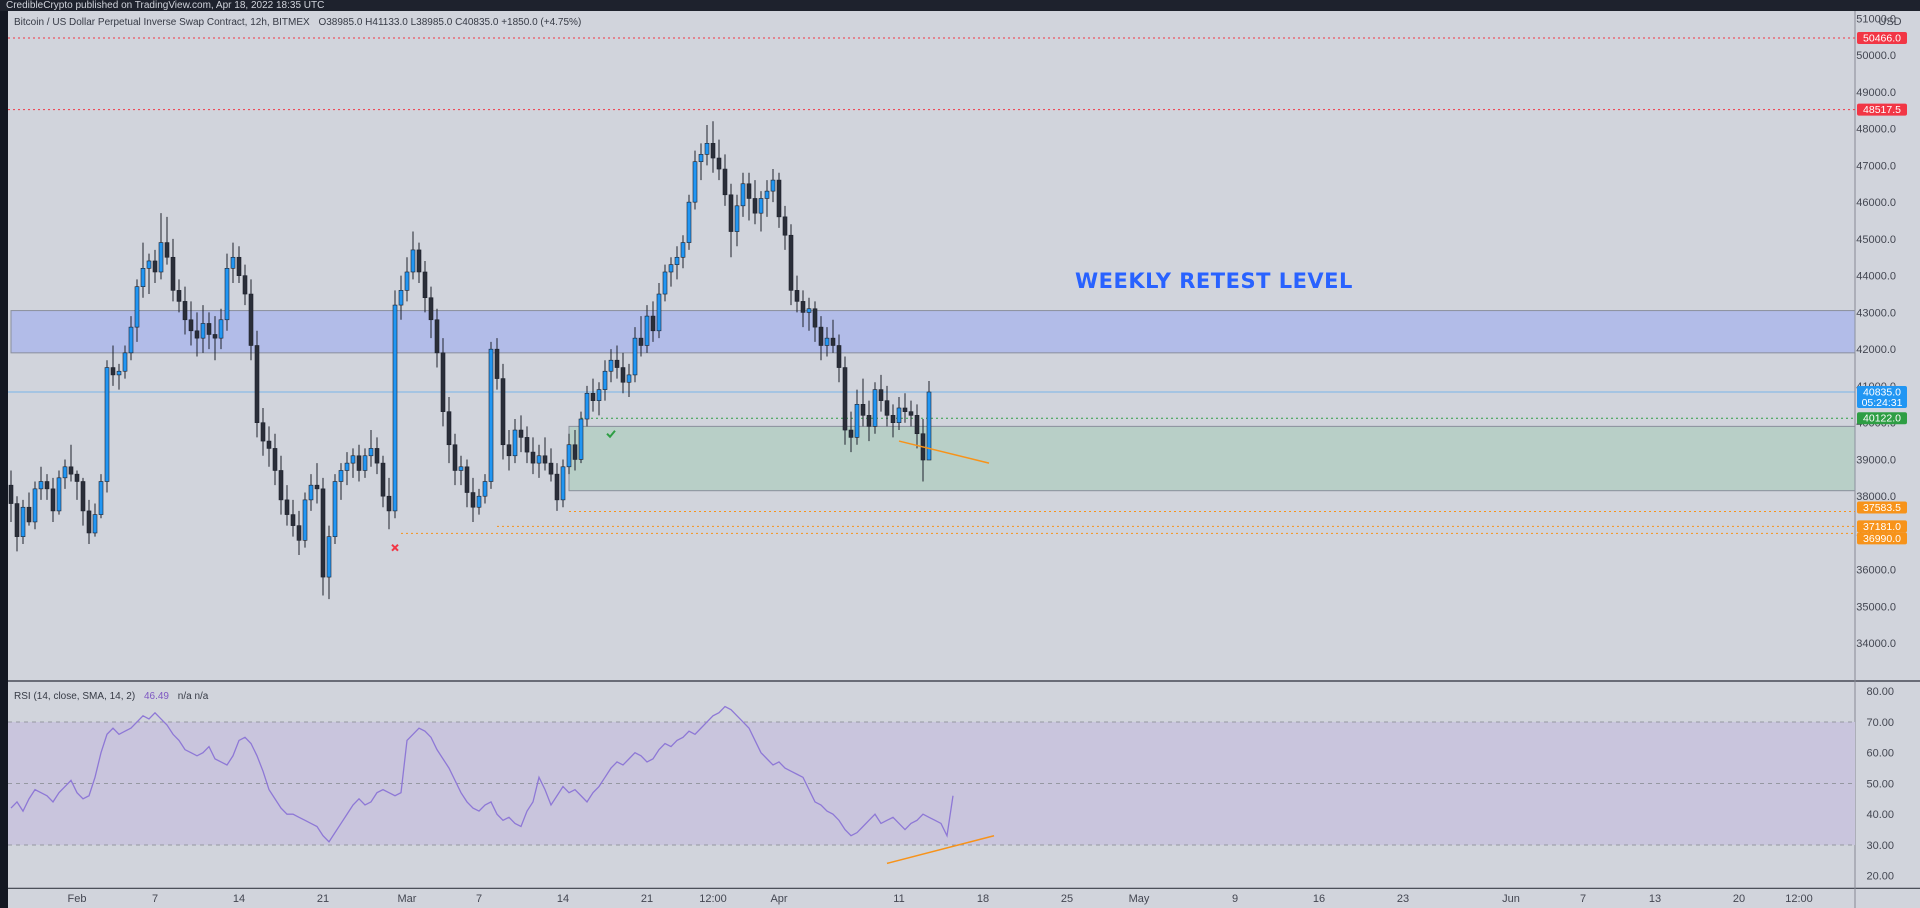 This screenshot has height=908, width=1920. Describe the element at coordinates (482, 774) in the screenshot. I see `rsi-line` at that location.